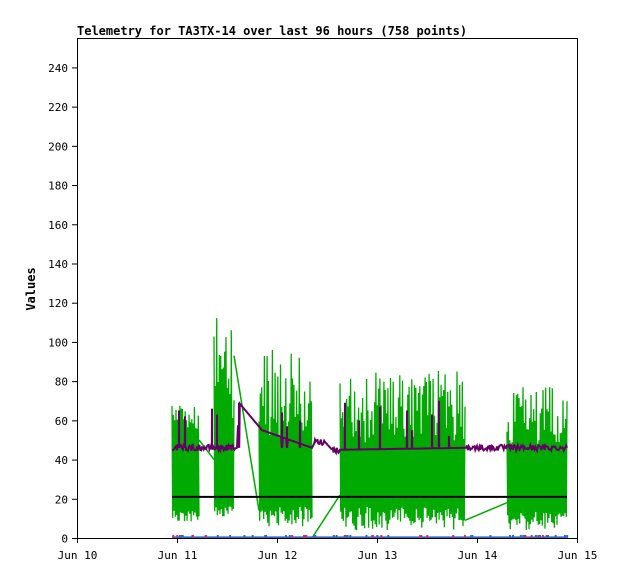 The width and height of the screenshot is (618, 579). I want to click on x-tick-label: Jun 10, so click(78, 555).